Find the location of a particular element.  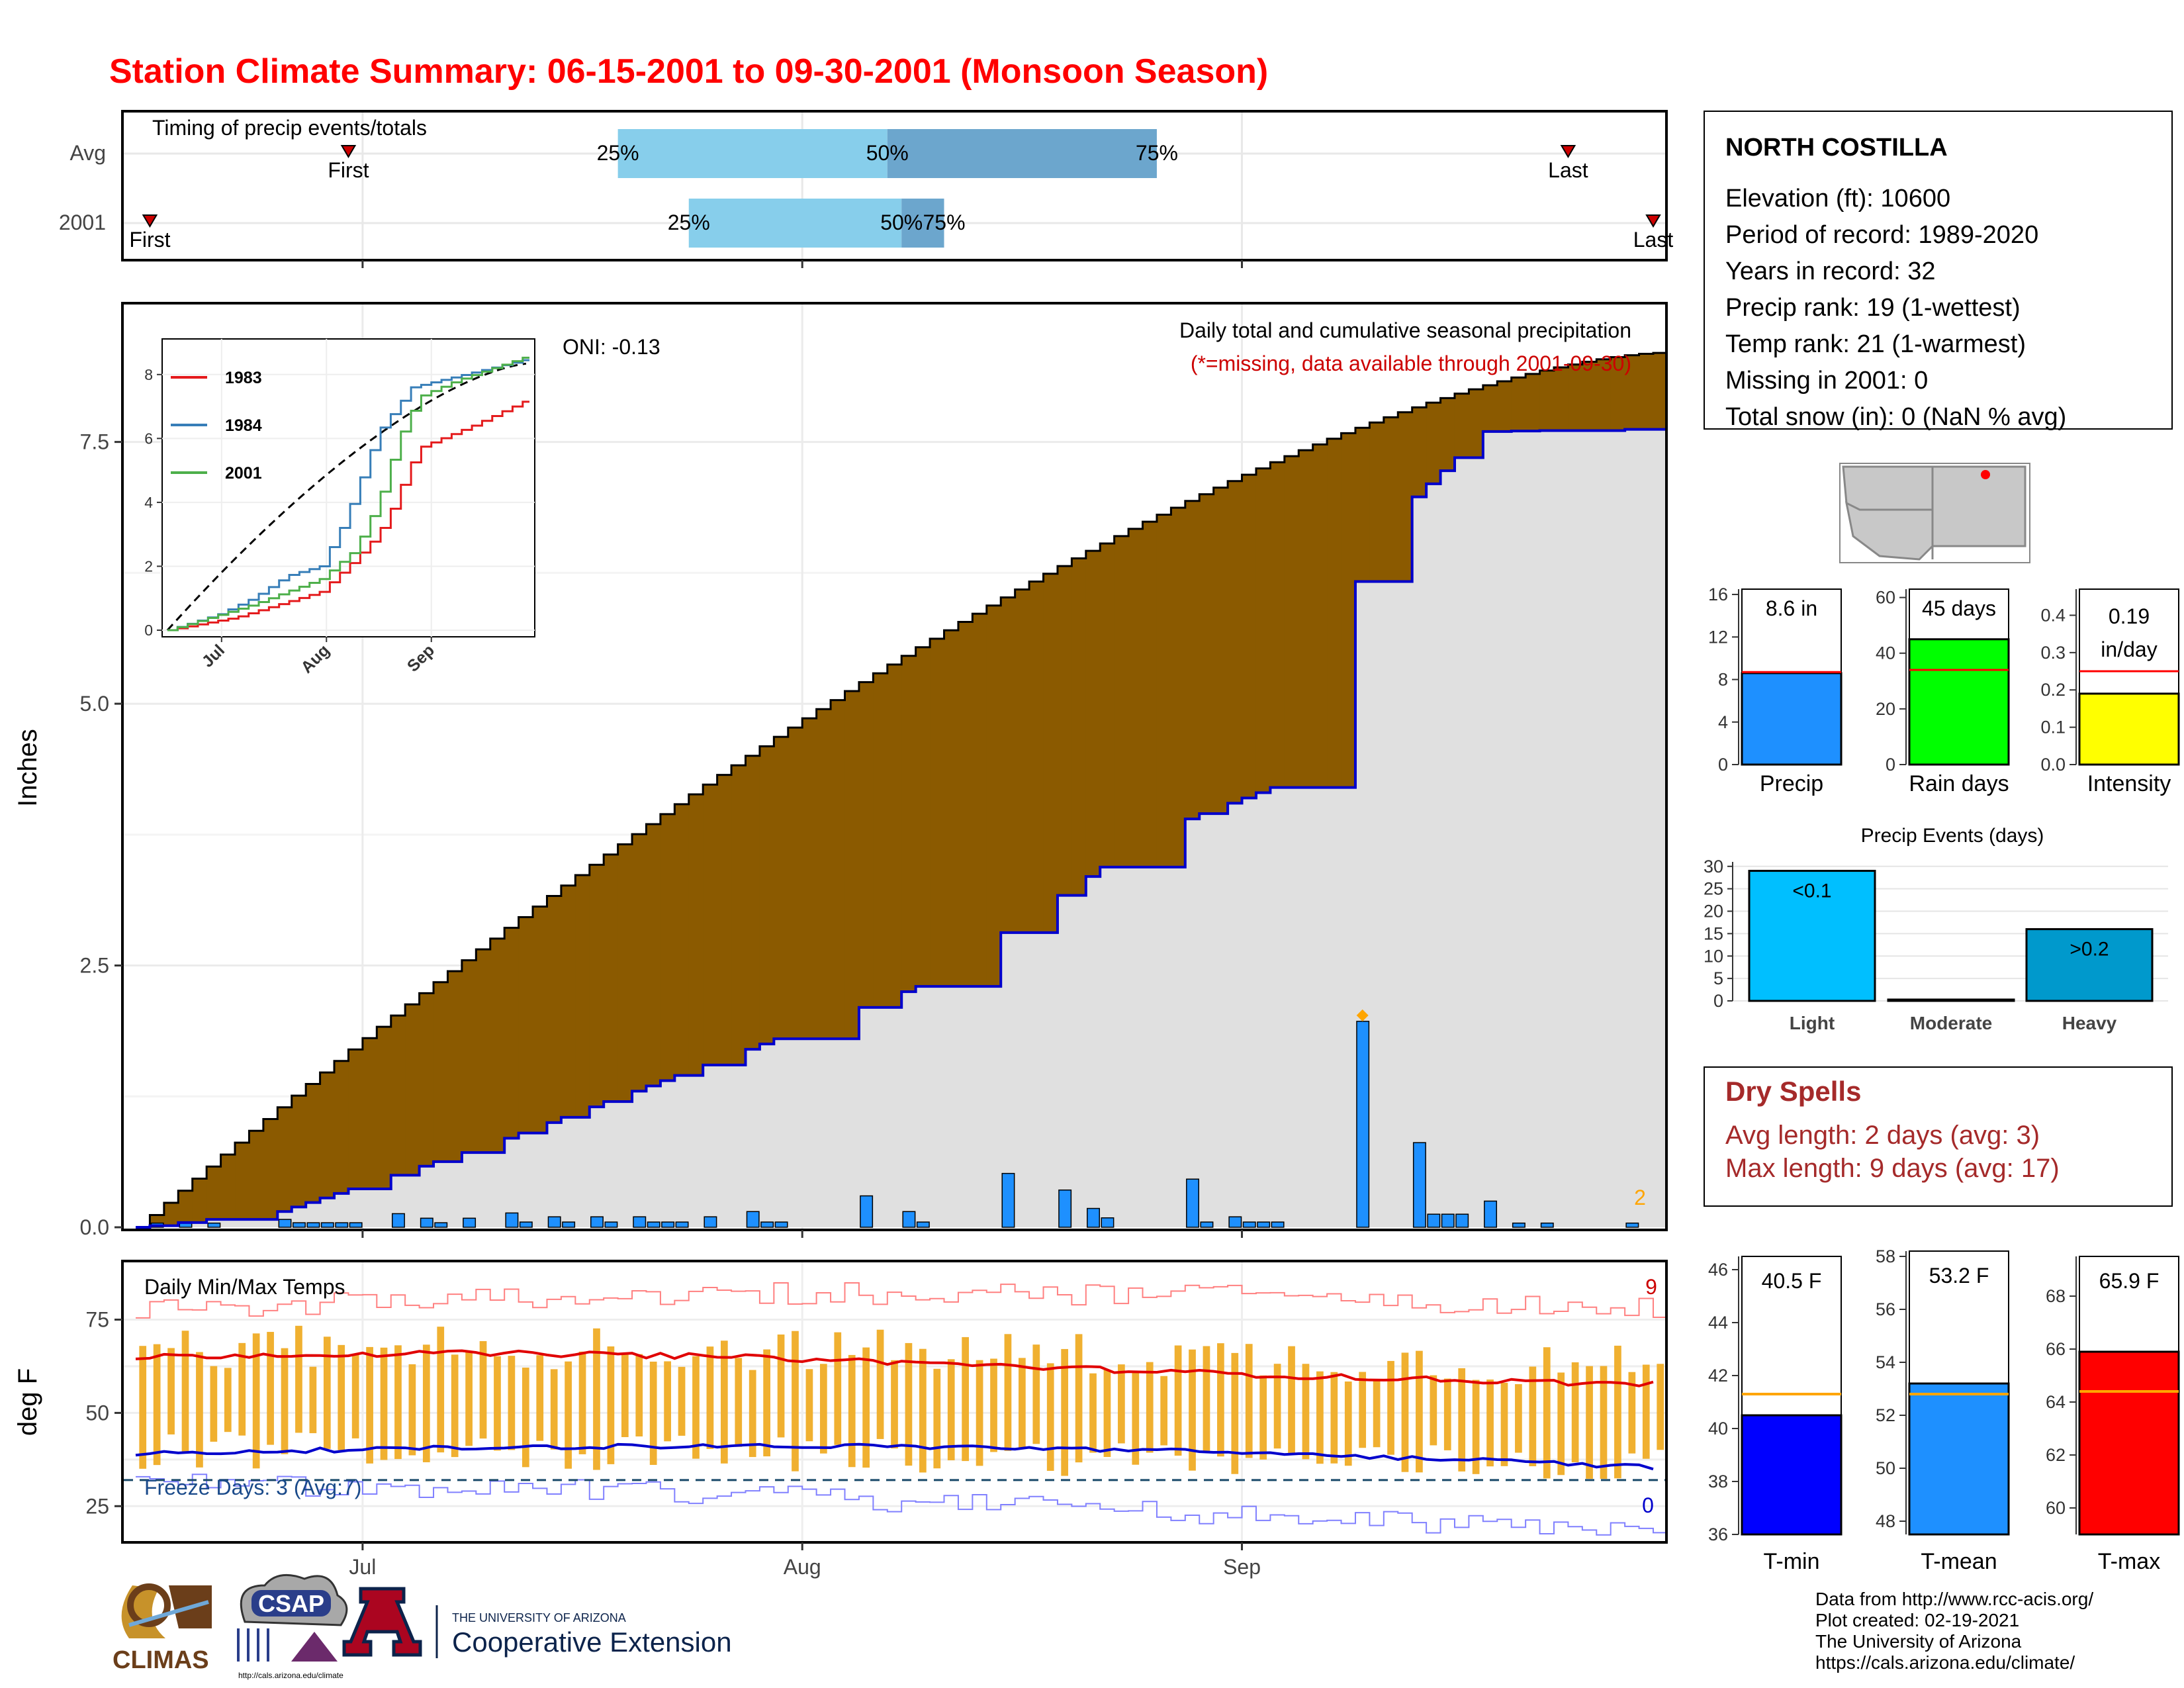

summary-value-label2-2: in/day is located at coordinates (2129, 649).